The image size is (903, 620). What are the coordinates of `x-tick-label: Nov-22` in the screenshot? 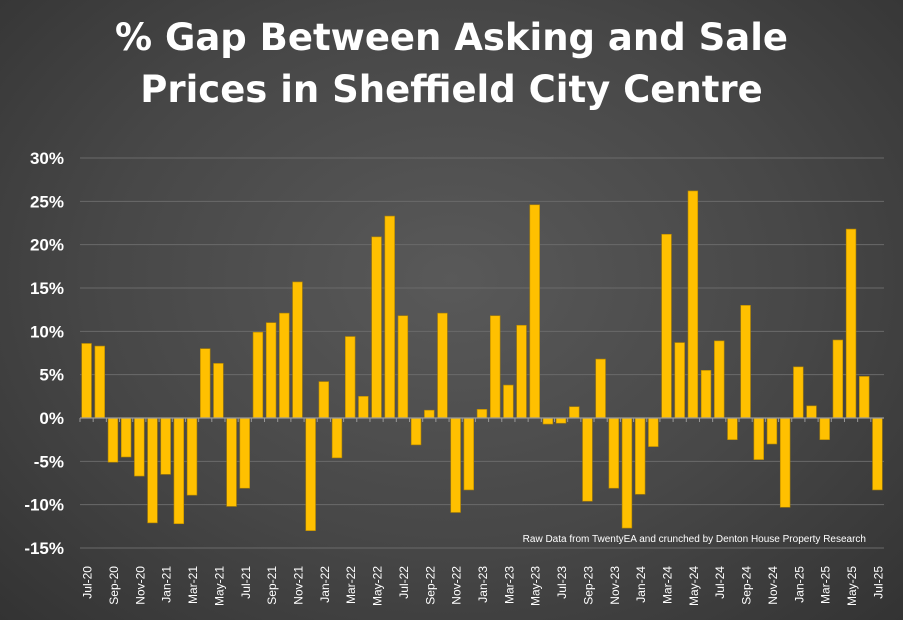 It's located at (457, 585).